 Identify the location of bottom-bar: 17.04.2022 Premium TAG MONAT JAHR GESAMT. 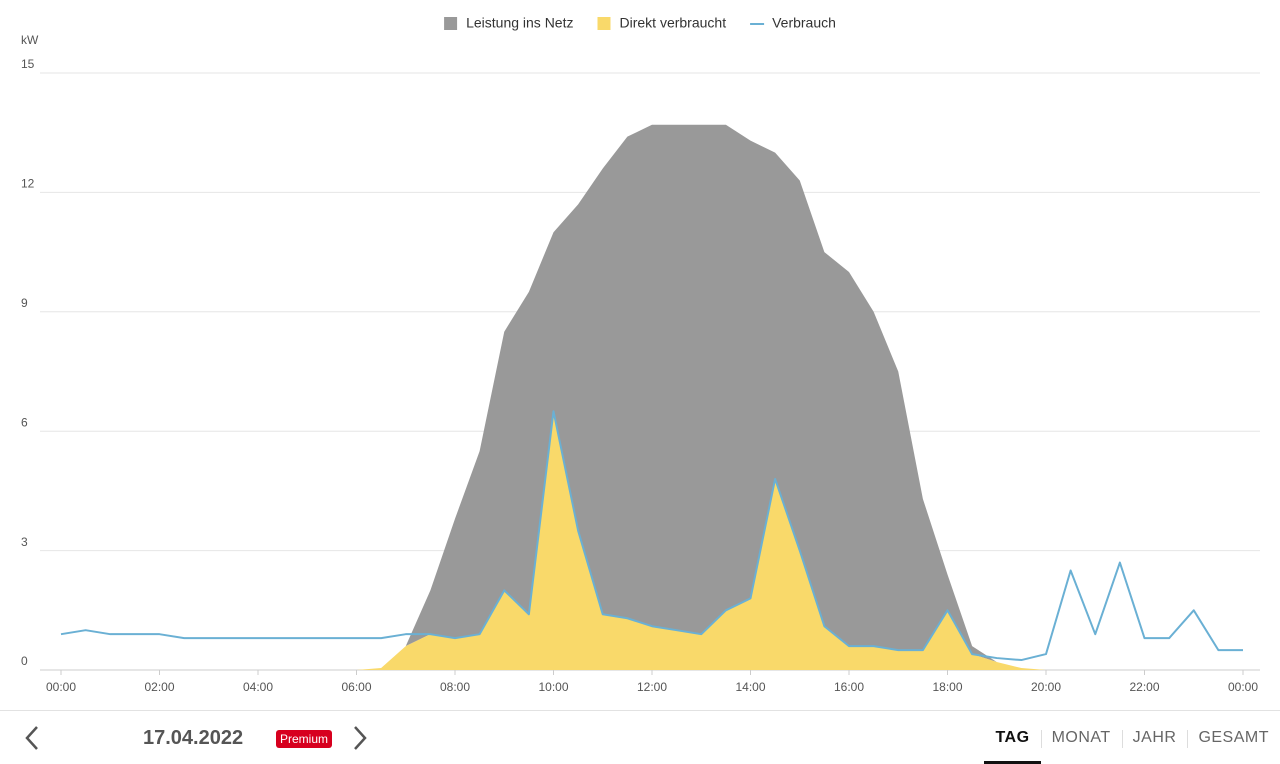
(640, 737).